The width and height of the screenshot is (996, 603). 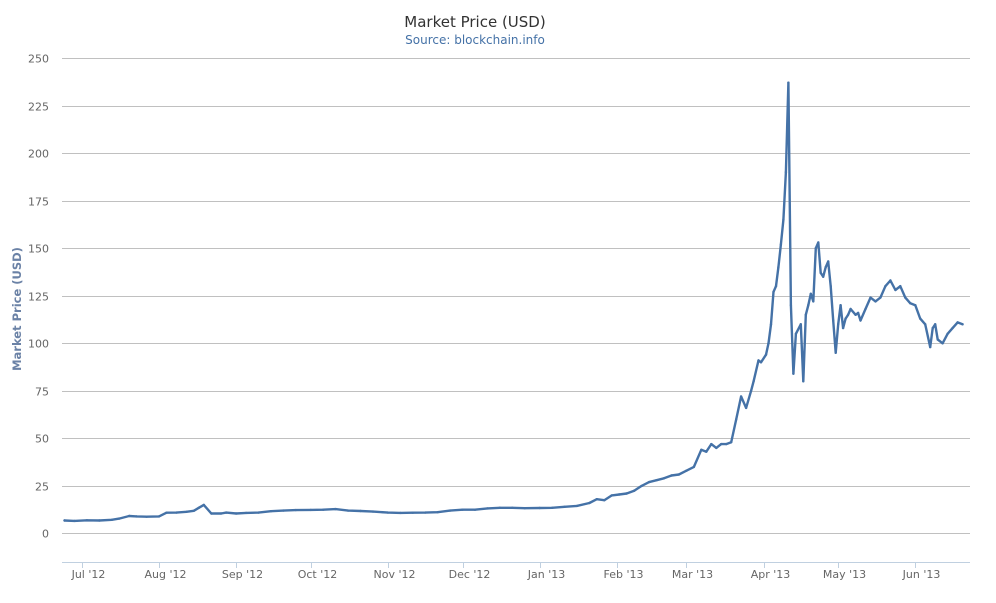 What do you see at coordinates (546, 574) in the screenshot?
I see `x-tick-label: Jan '13` at bounding box center [546, 574].